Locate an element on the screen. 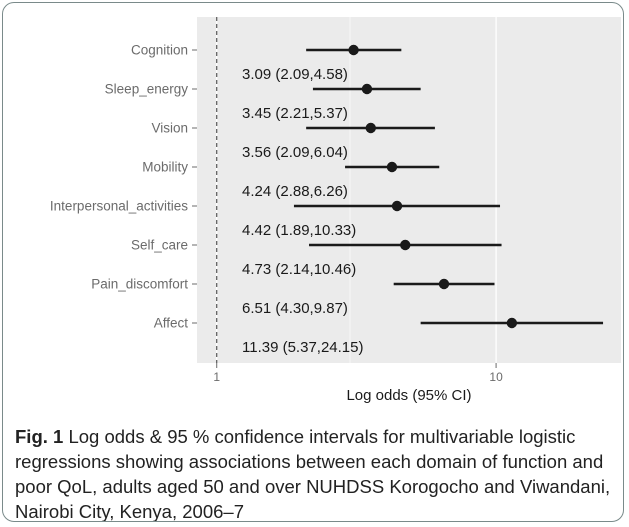 The height and width of the screenshot is (527, 629). category-label: Interpersonal_activities is located at coordinates (119, 206).